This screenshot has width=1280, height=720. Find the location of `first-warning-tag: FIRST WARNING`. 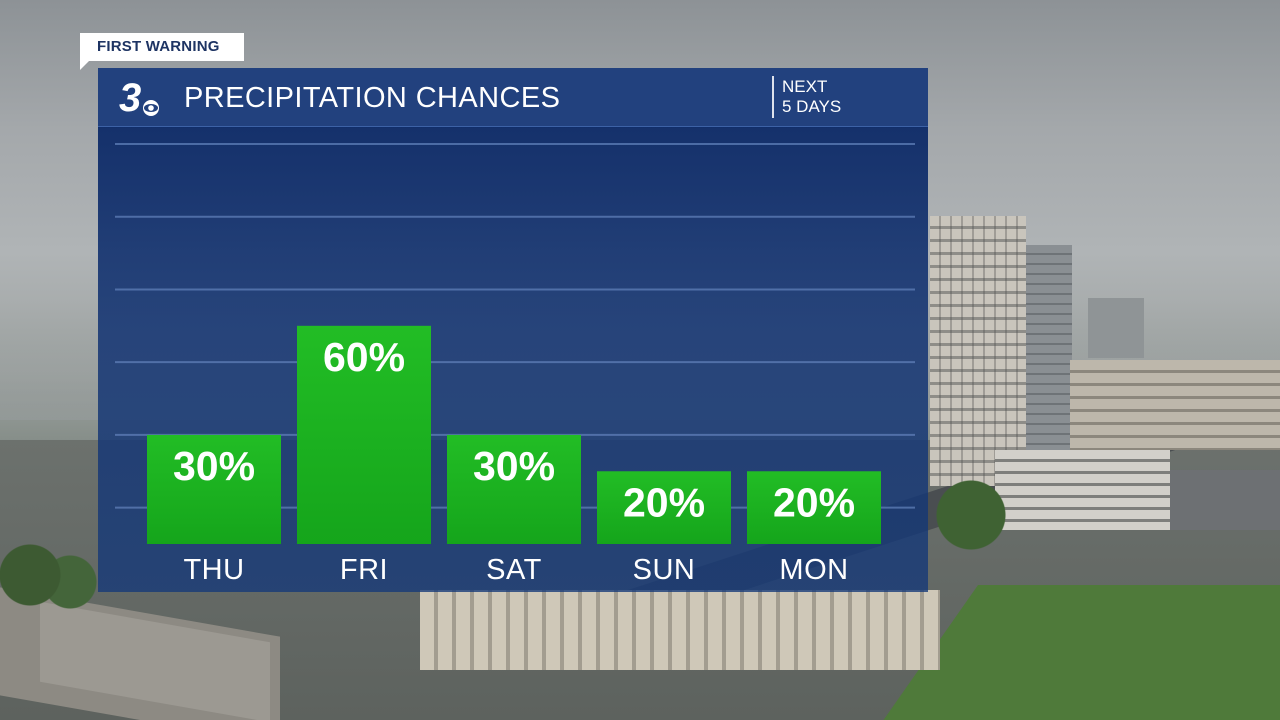

first-warning-tag: FIRST WARNING is located at coordinates (162, 51).